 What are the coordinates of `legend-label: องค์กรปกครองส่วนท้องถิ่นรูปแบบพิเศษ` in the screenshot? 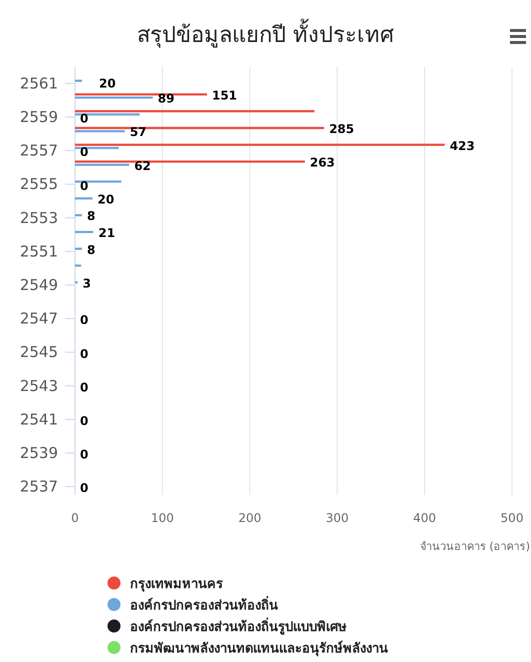 It's located at (238, 626).